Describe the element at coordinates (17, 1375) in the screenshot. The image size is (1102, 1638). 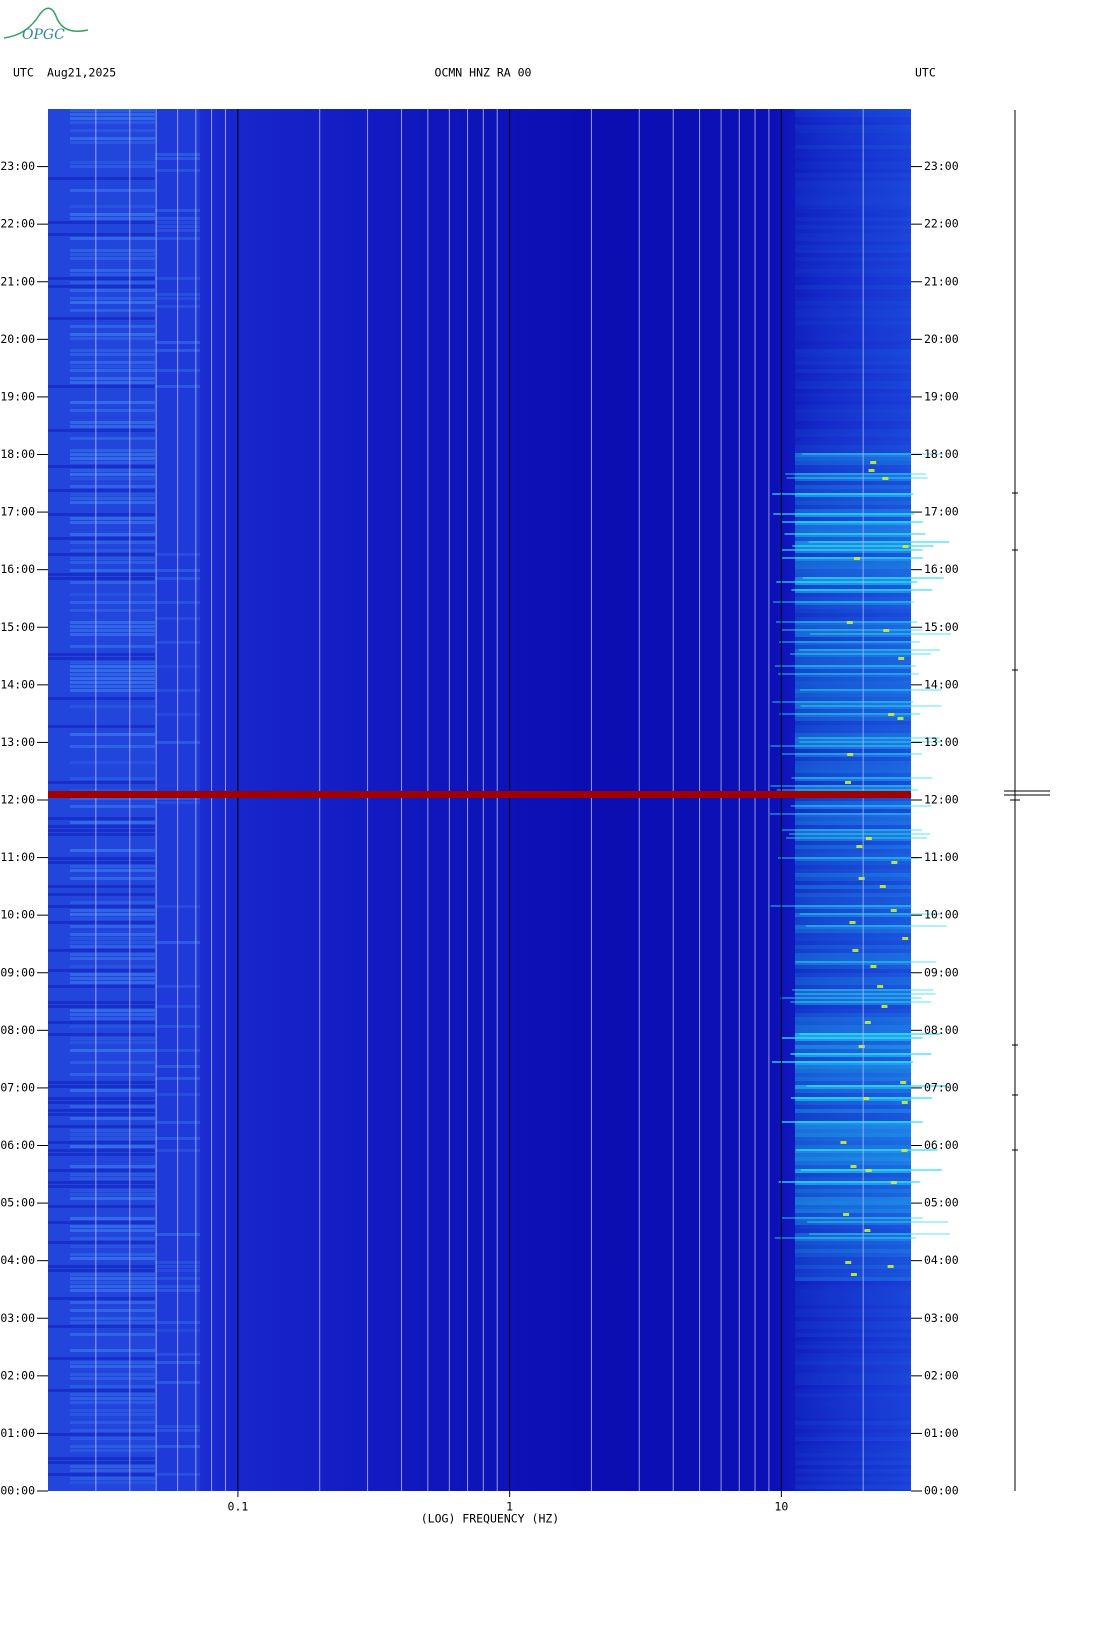
I see `y-tick-label: 02:00` at that location.